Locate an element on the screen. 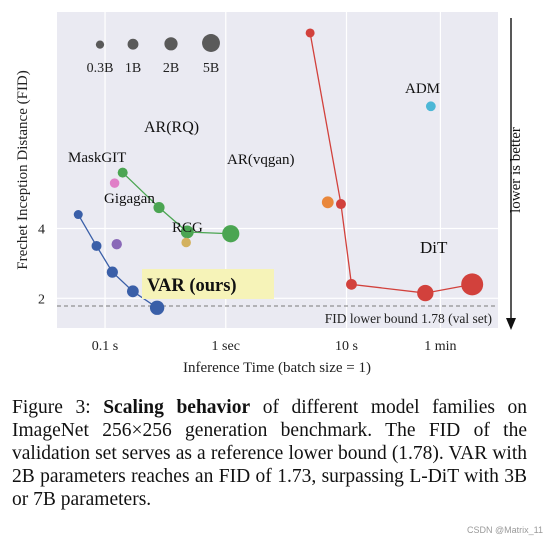  y-tick-label: 2 is located at coordinates (41, 299).